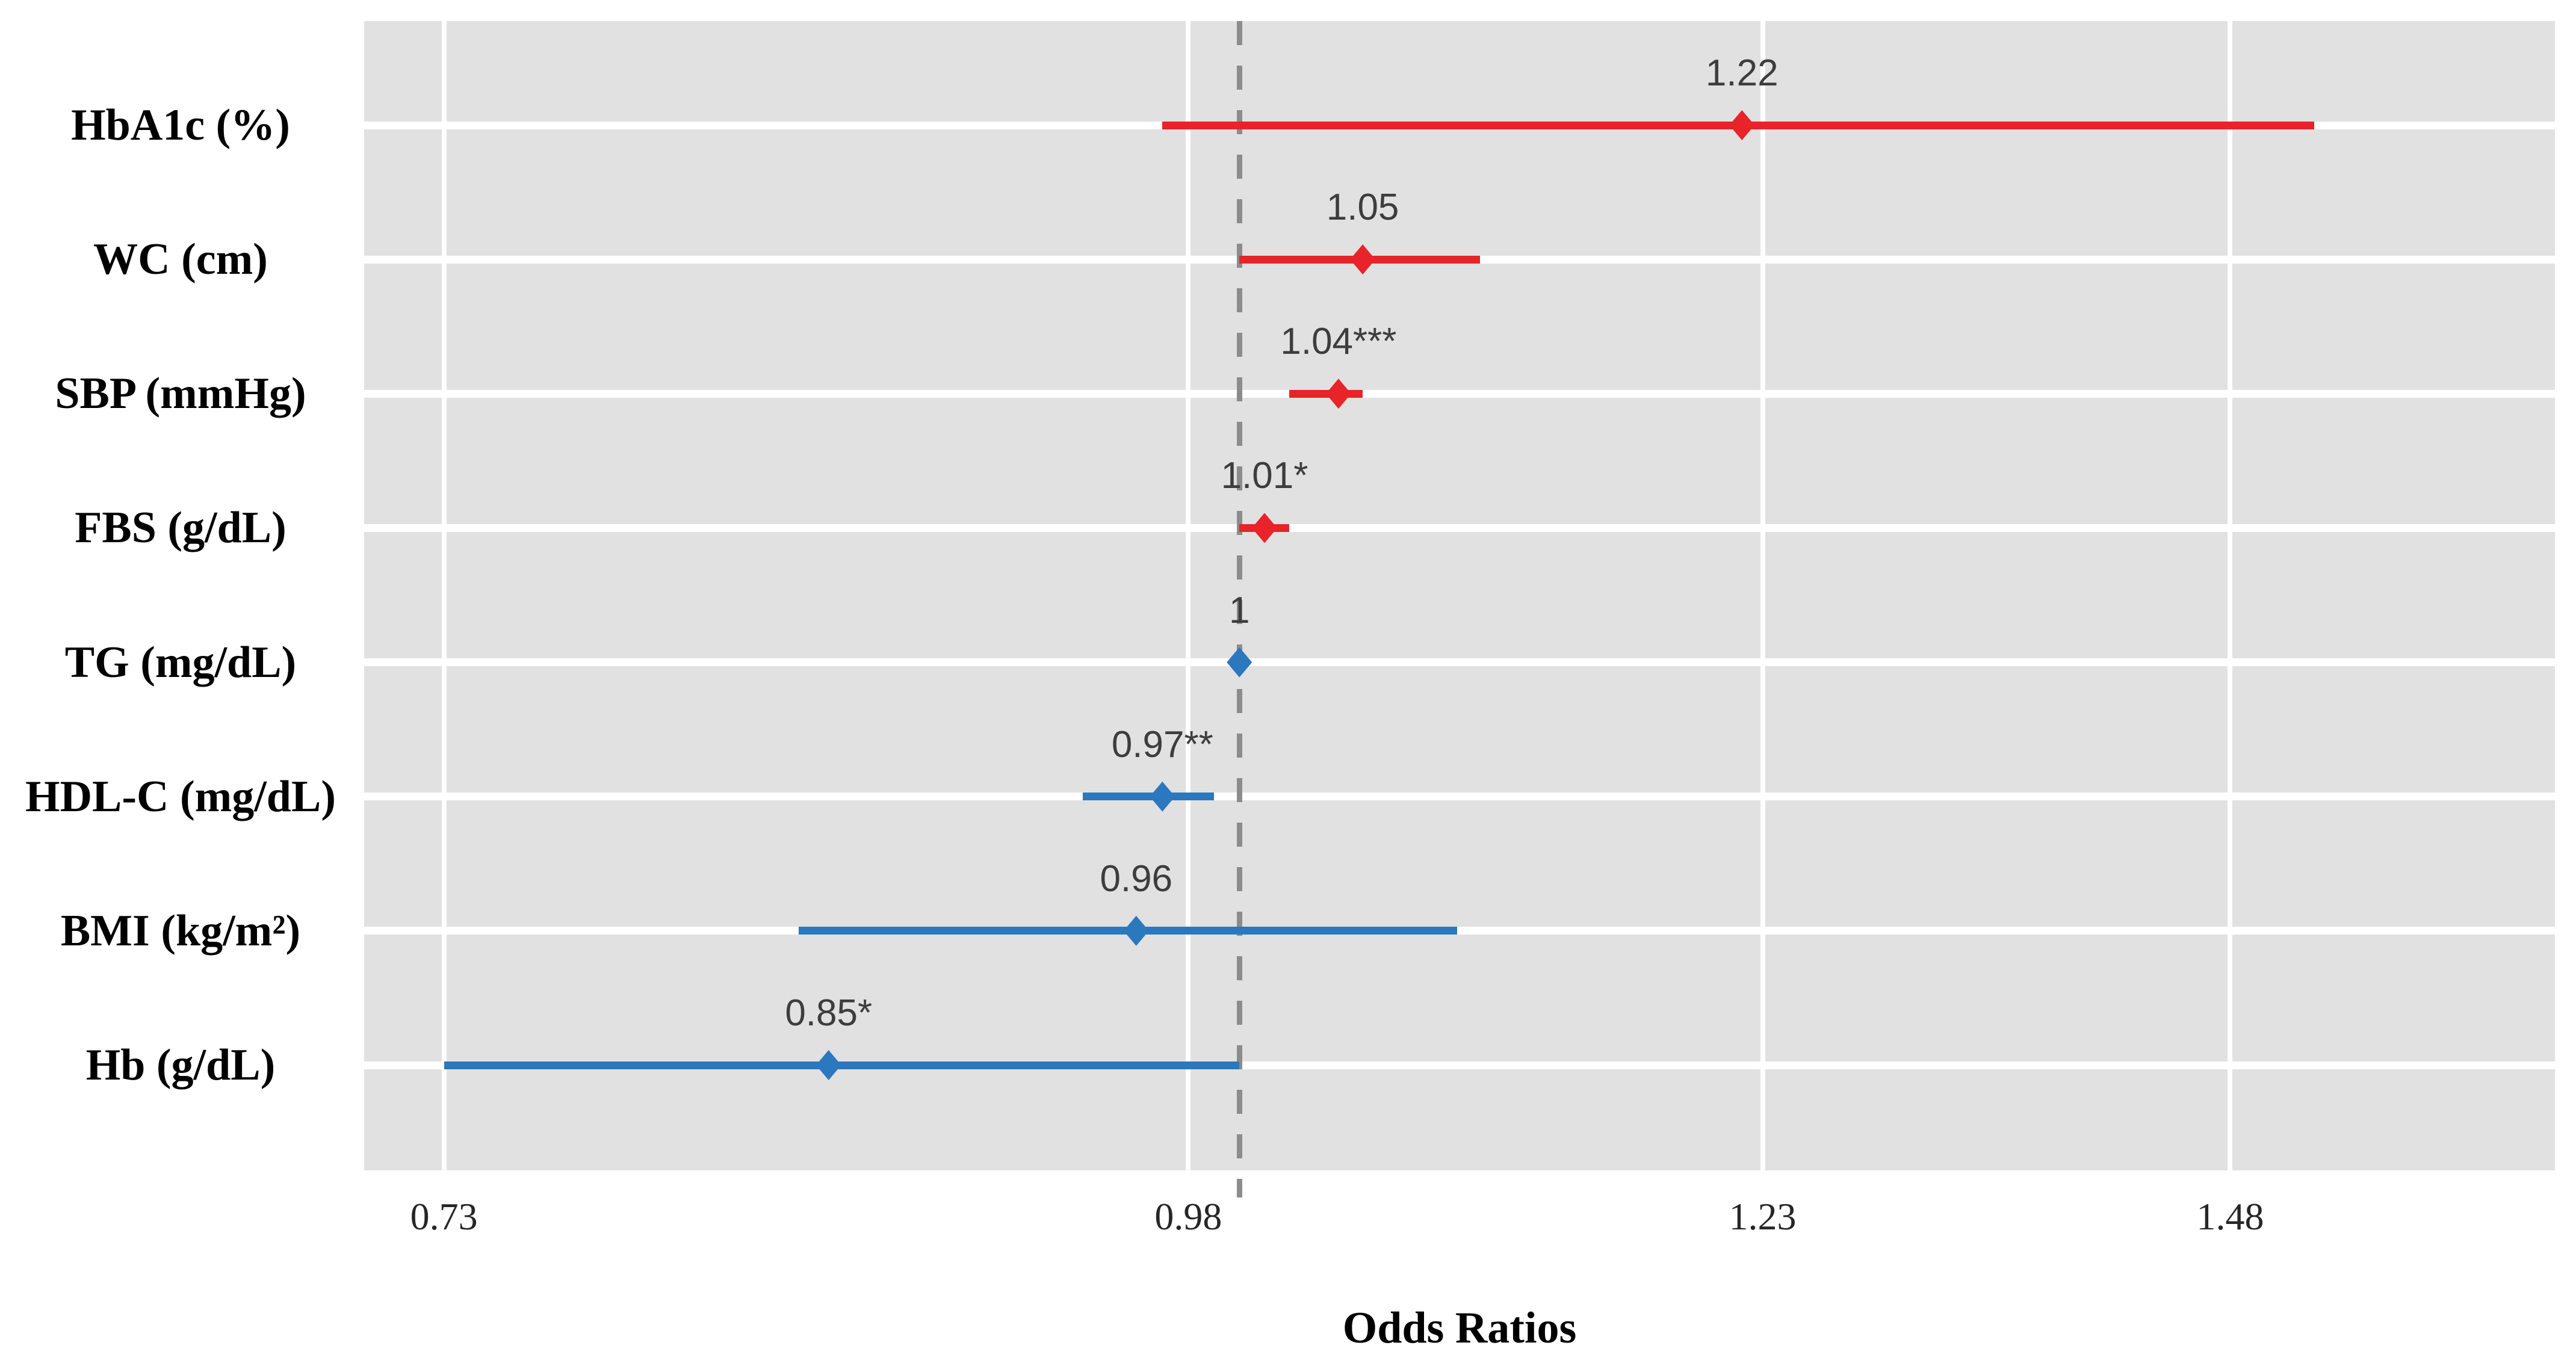 This screenshot has width=2576, height=1372. What do you see at coordinates (1136, 879) in the screenshot?
I see `value-label: 0.96` at bounding box center [1136, 879].